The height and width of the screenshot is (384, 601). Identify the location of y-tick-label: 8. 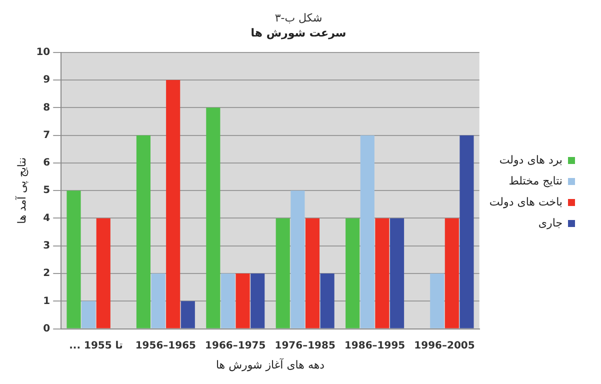
(46, 108).